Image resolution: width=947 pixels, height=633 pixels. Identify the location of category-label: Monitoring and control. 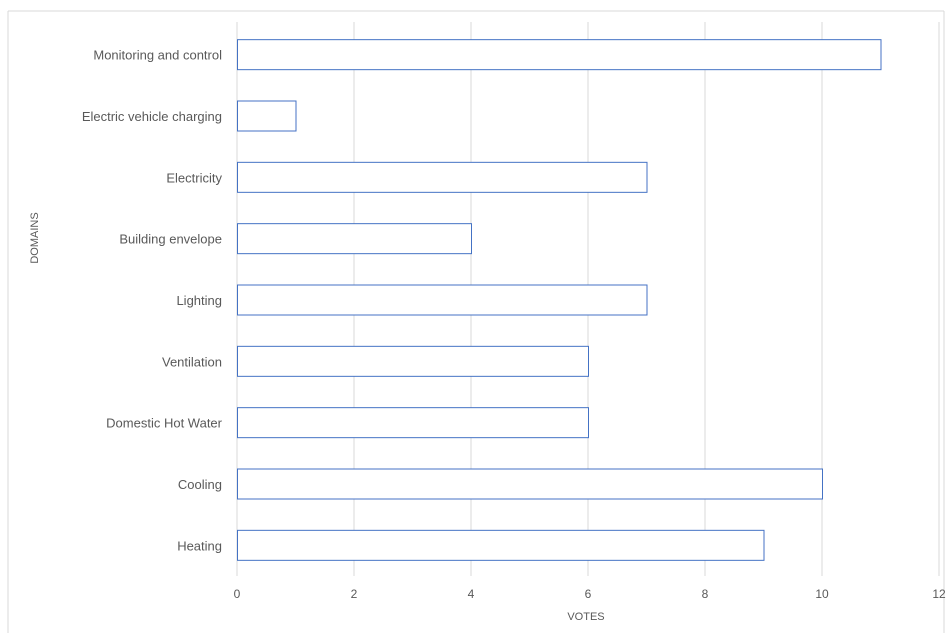
(157, 55).